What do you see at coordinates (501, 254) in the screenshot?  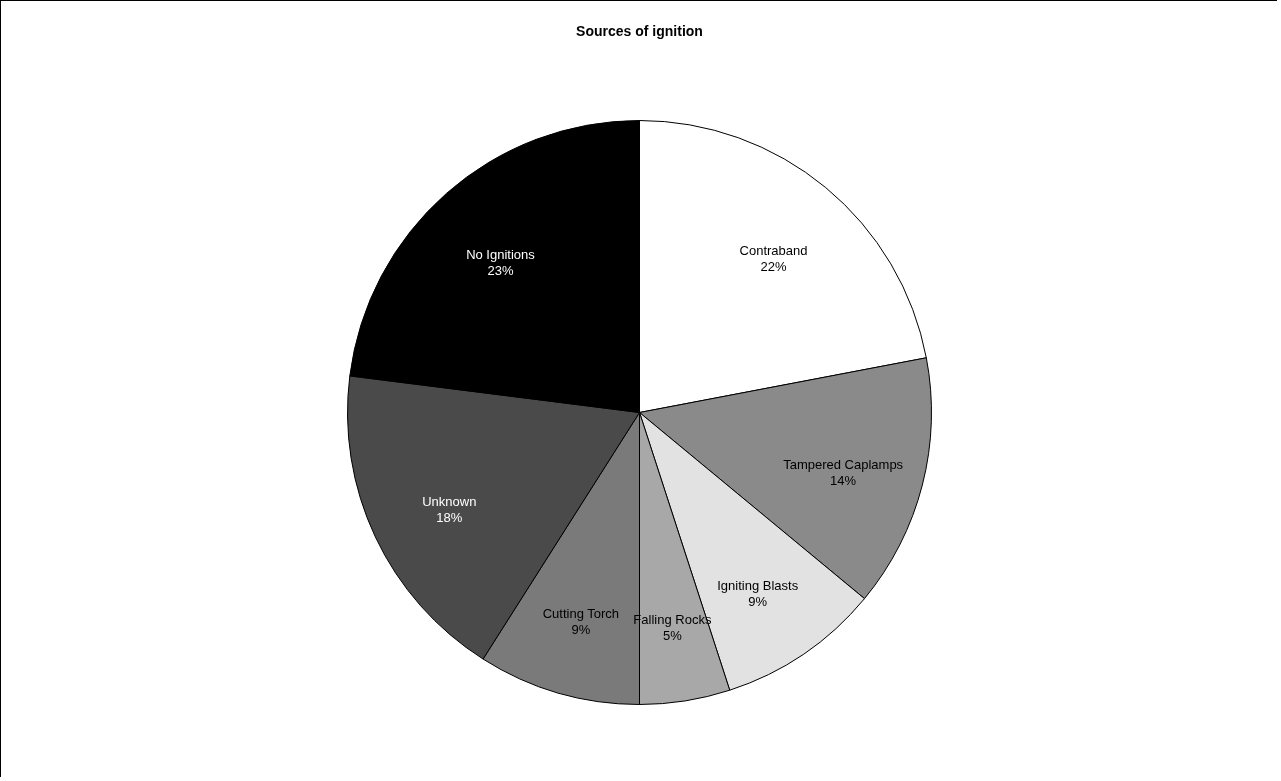 I see `slice-label: No Ignitions` at bounding box center [501, 254].